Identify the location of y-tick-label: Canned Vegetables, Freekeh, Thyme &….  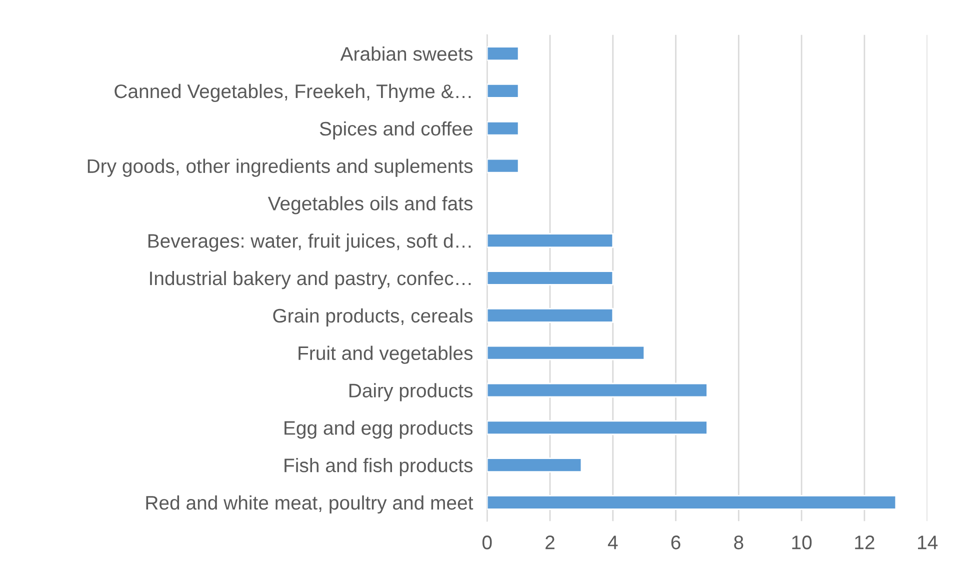
(292, 93).